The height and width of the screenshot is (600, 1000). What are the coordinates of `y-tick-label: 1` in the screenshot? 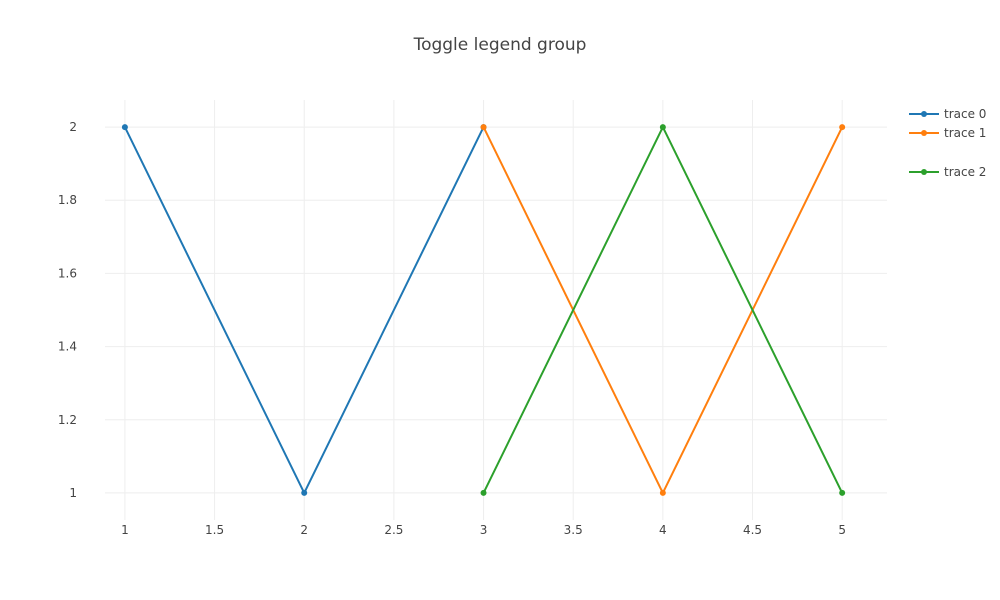 It's located at (73, 493).